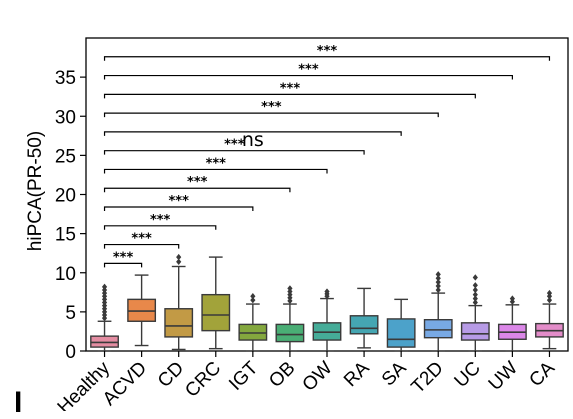 The width and height of the screenshot is (573, 419). What do you see at coordinates (70, 352) in the screenshot?
I see `y-tick-label: 0` at bounding box center [70, 352].